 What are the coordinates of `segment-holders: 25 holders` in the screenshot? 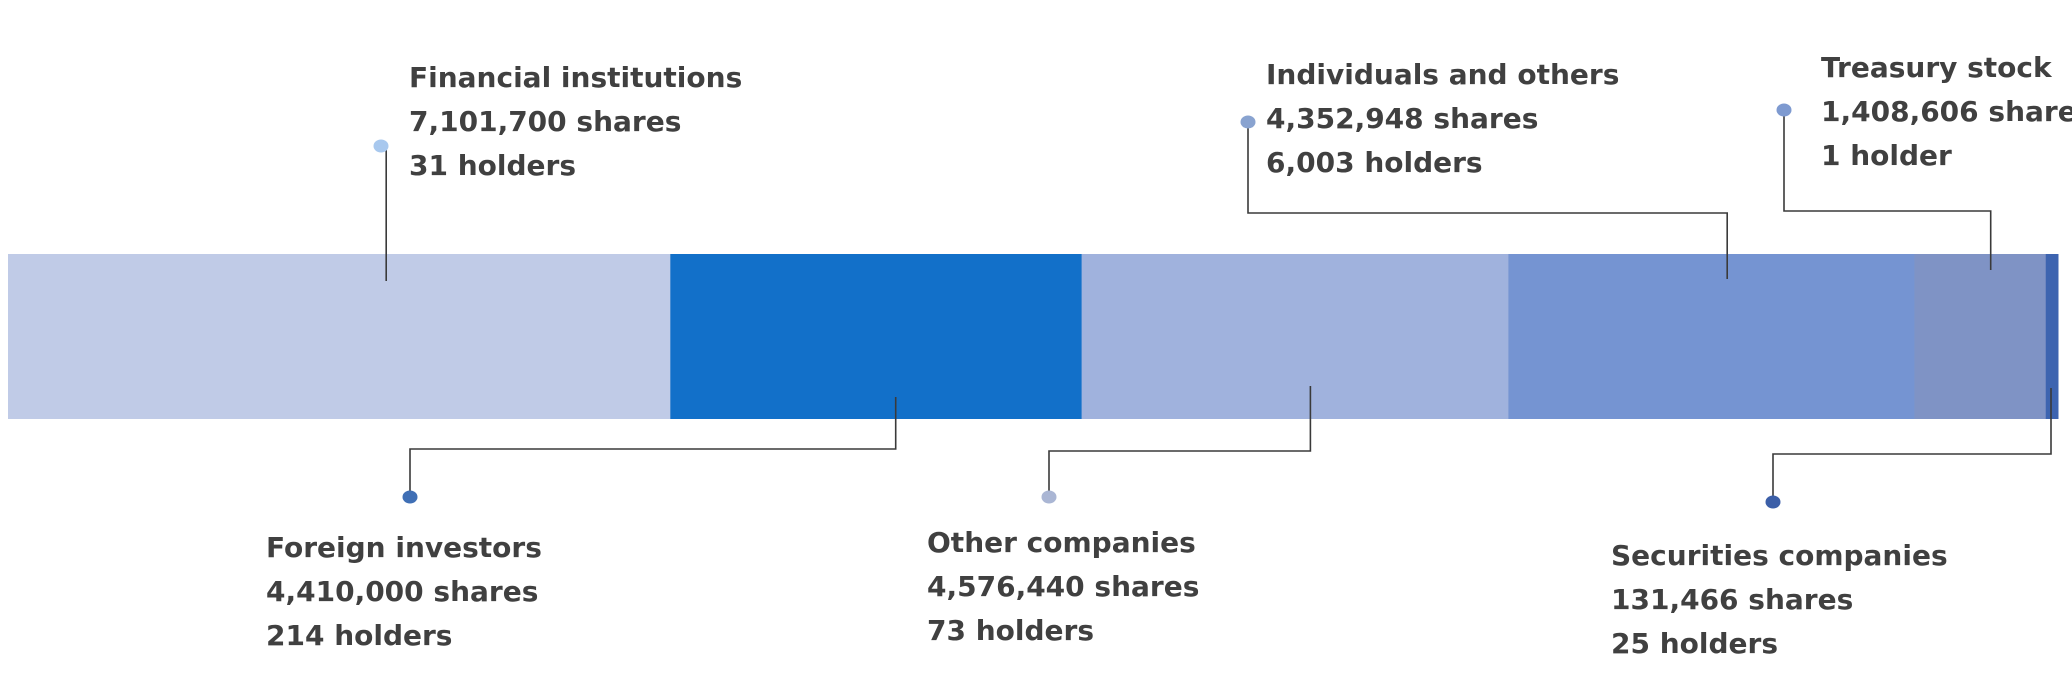 It's located at (1694, 643).